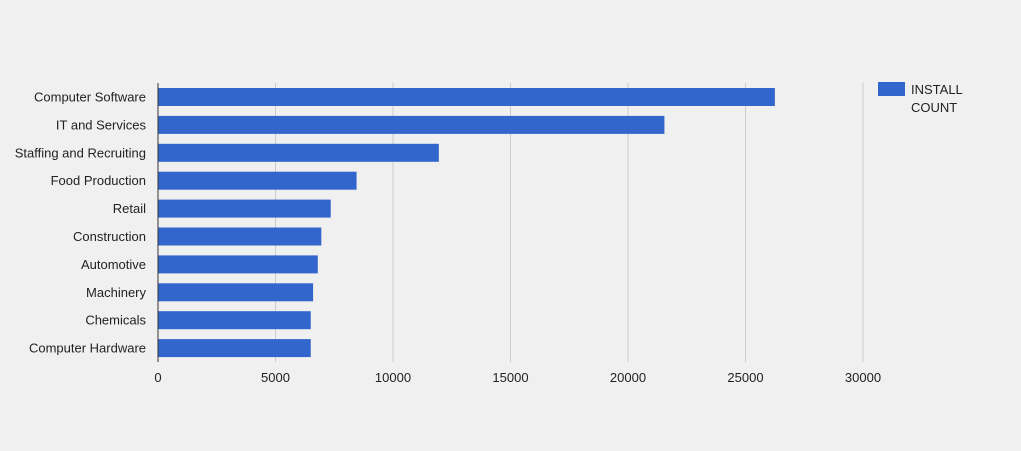 The image size is (1021, 451). I want to click on x-tick-label: 10000, so click(393, 377).